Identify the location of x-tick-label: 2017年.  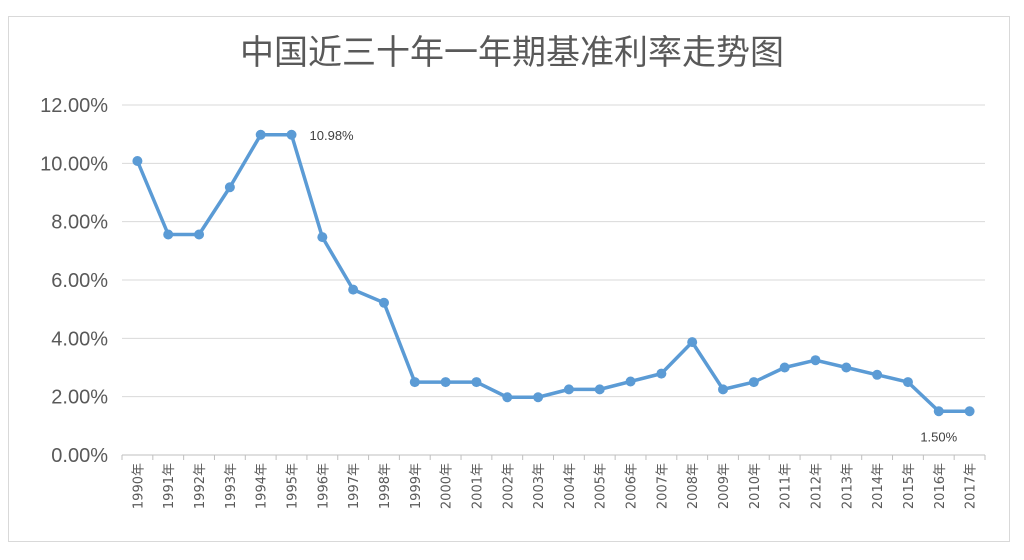
(971, 486).